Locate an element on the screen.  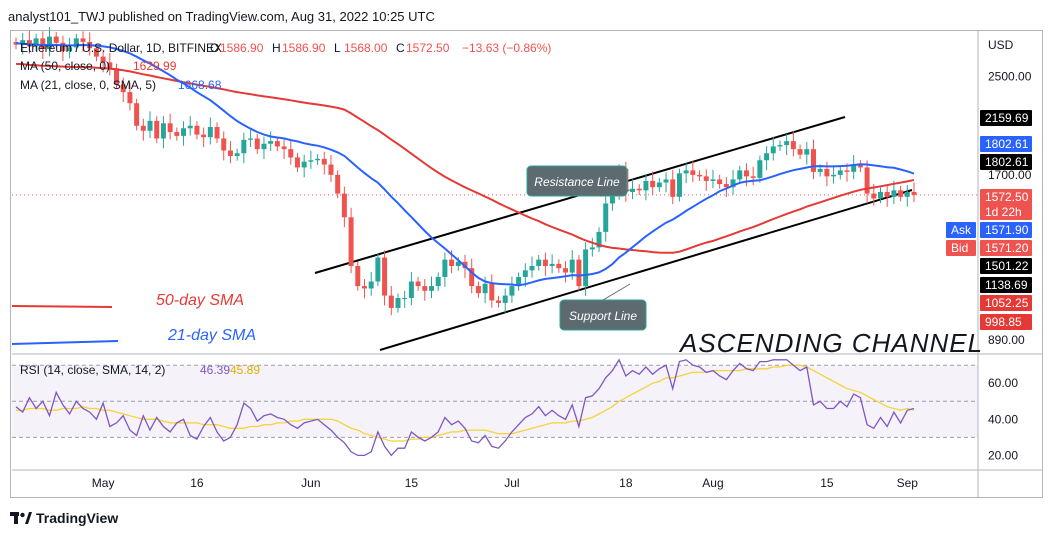
tradingview-branding: TradingView is located at coordinates (64, 518).